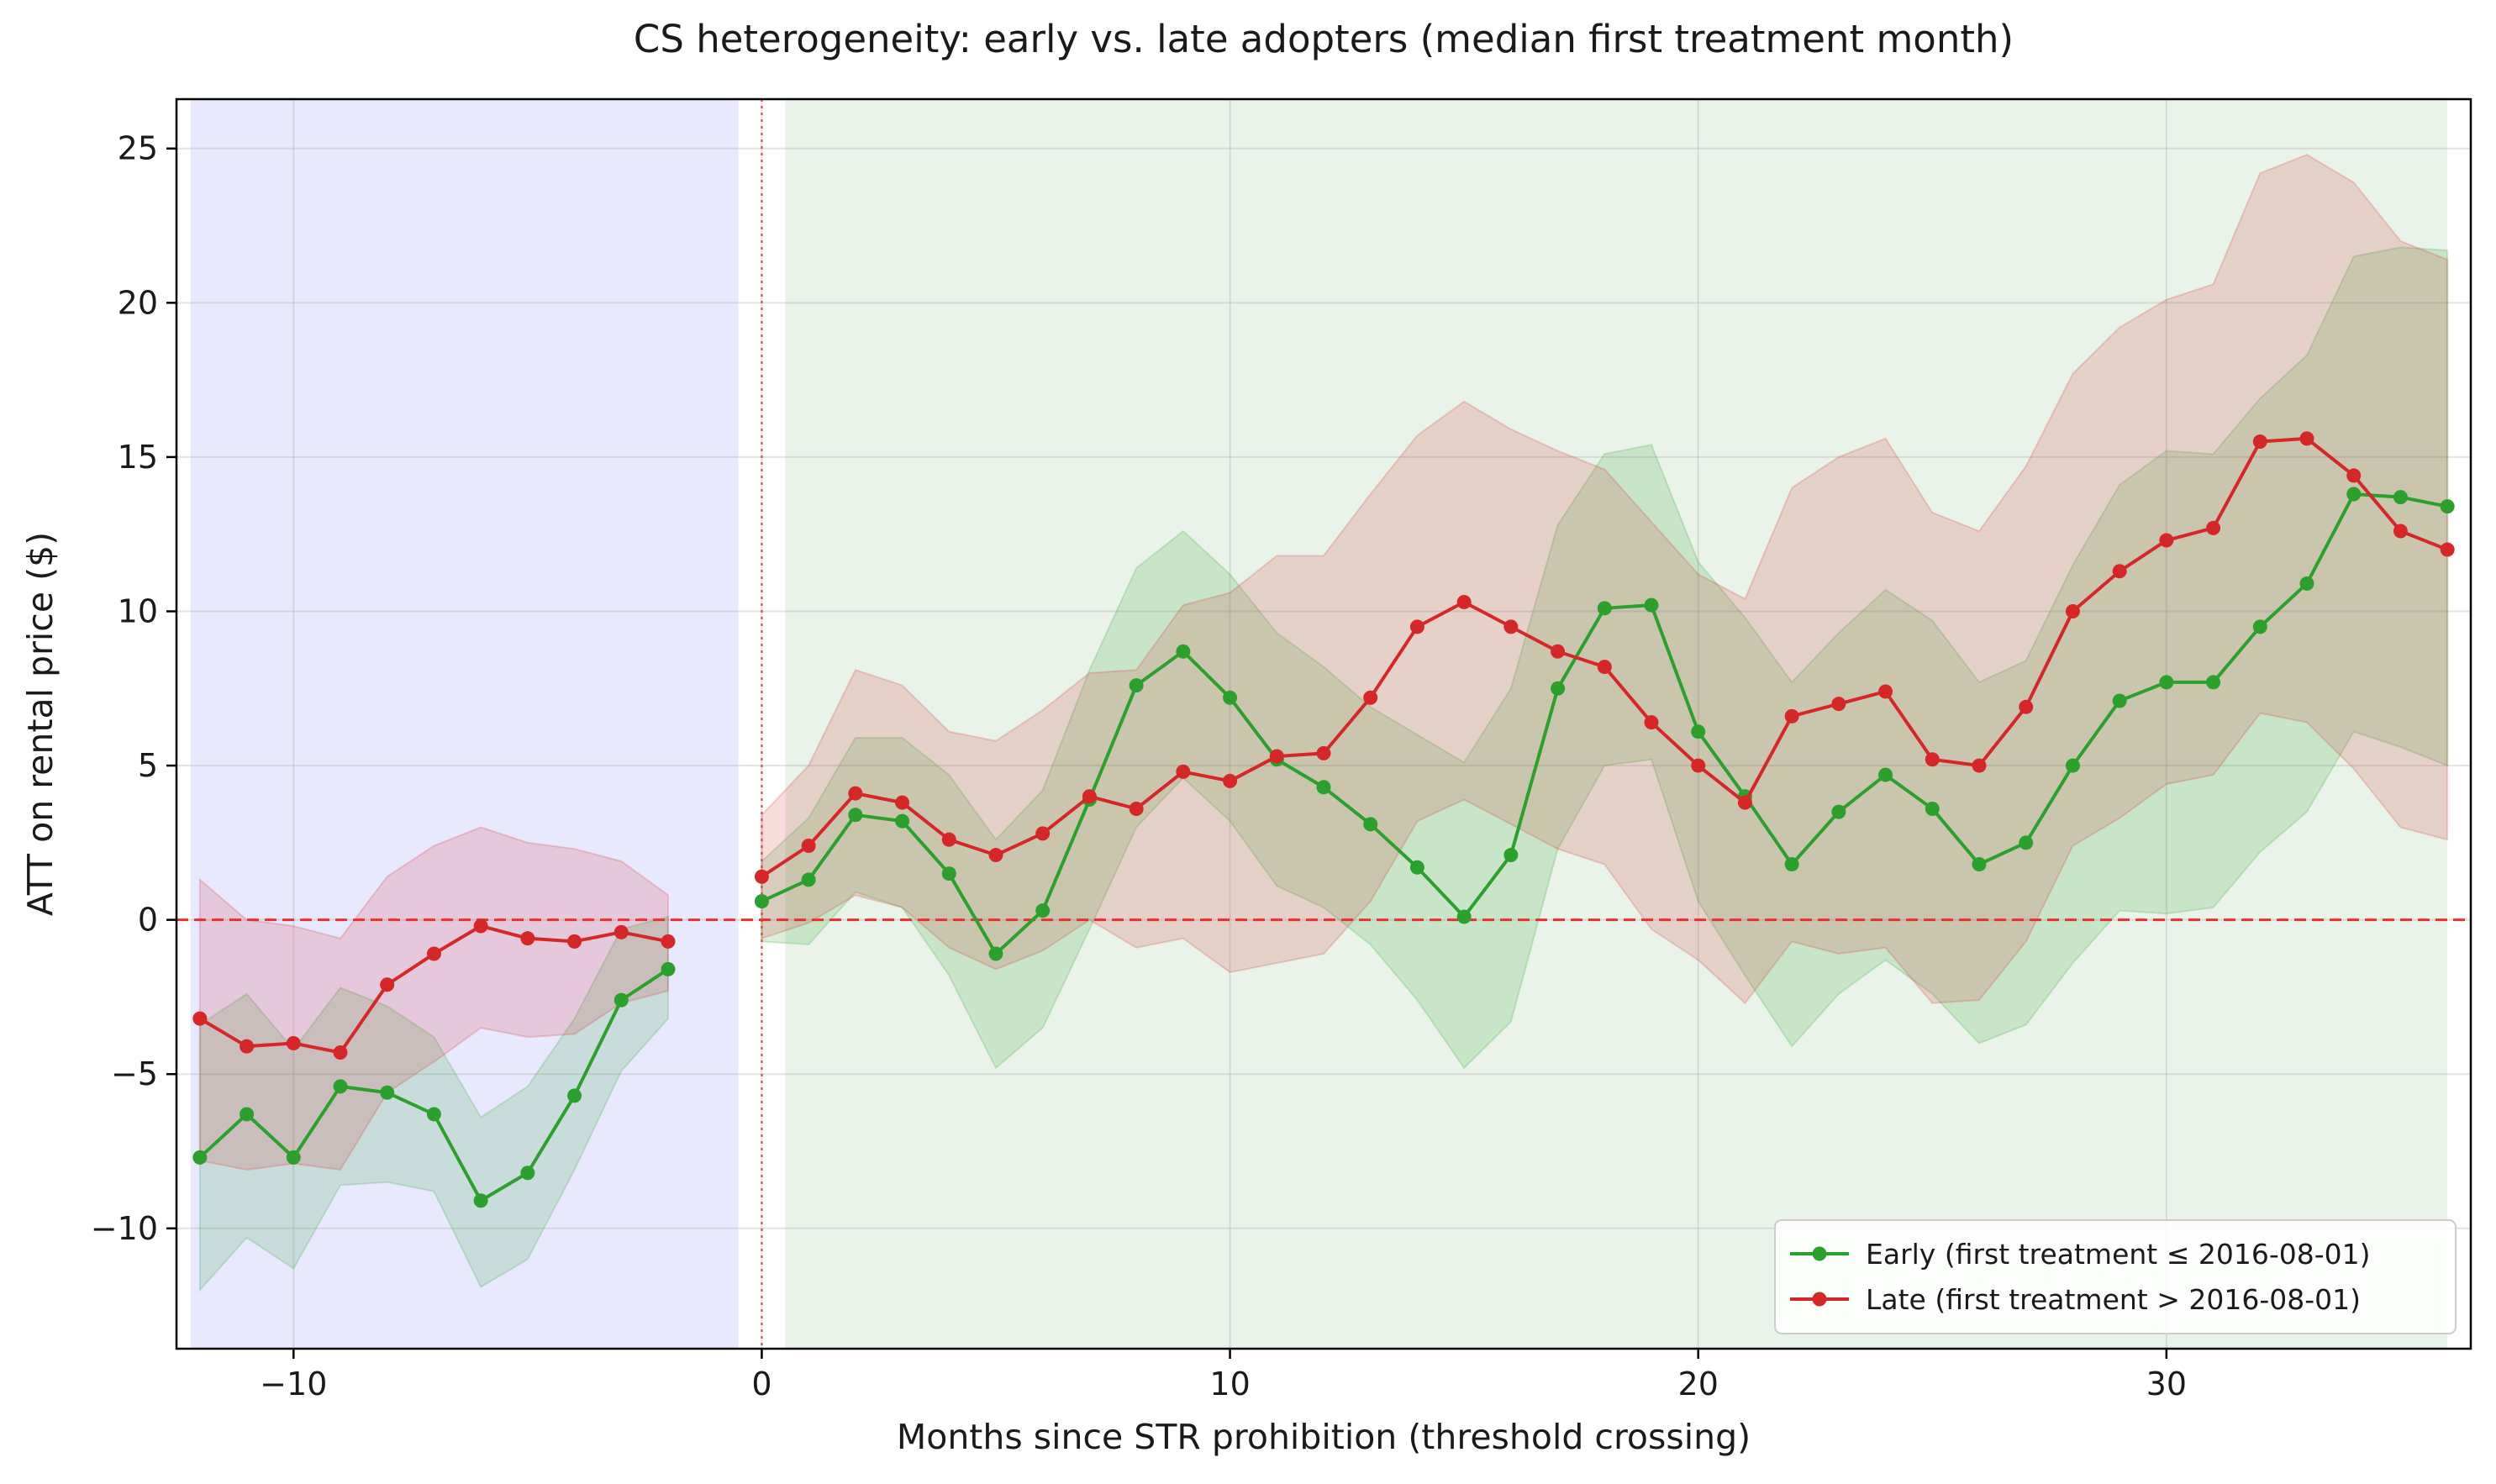 The width and height of the screenshot is (2496, 1484). I want to click on y-tick-label: 25, so click(138, 148).